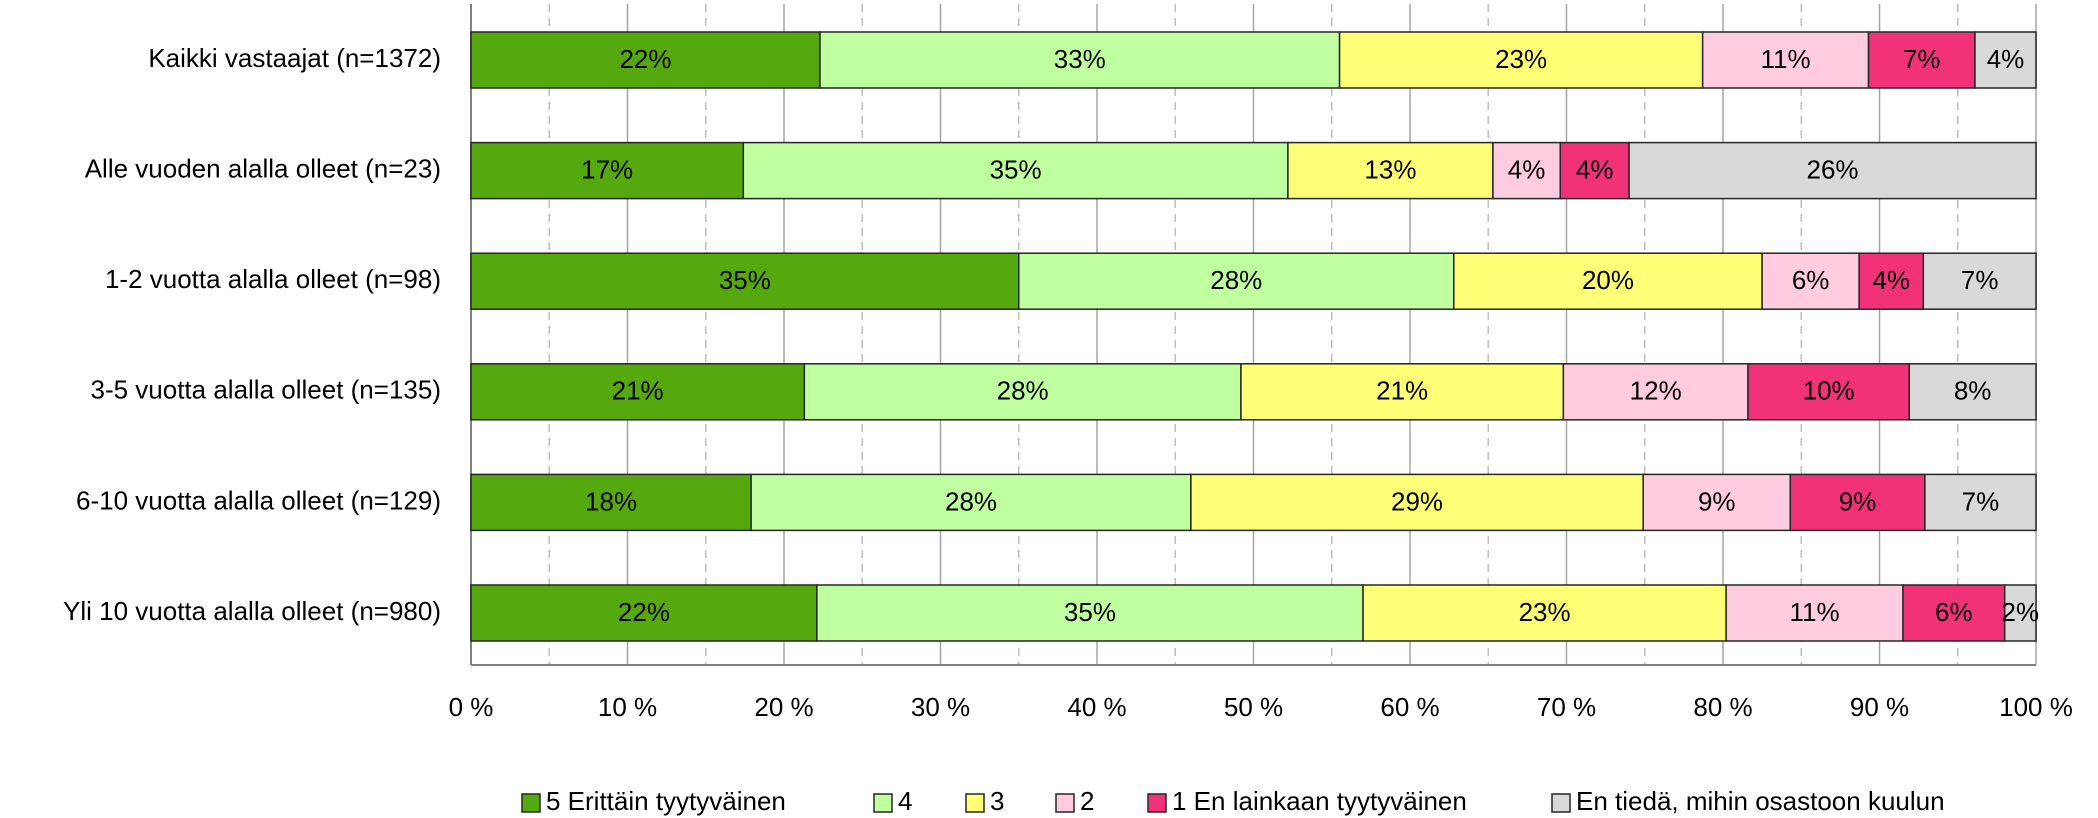  Describe the element at coordinates (627, 707) in the screenshot. I see `x-tick-label: 10 %` at that location.